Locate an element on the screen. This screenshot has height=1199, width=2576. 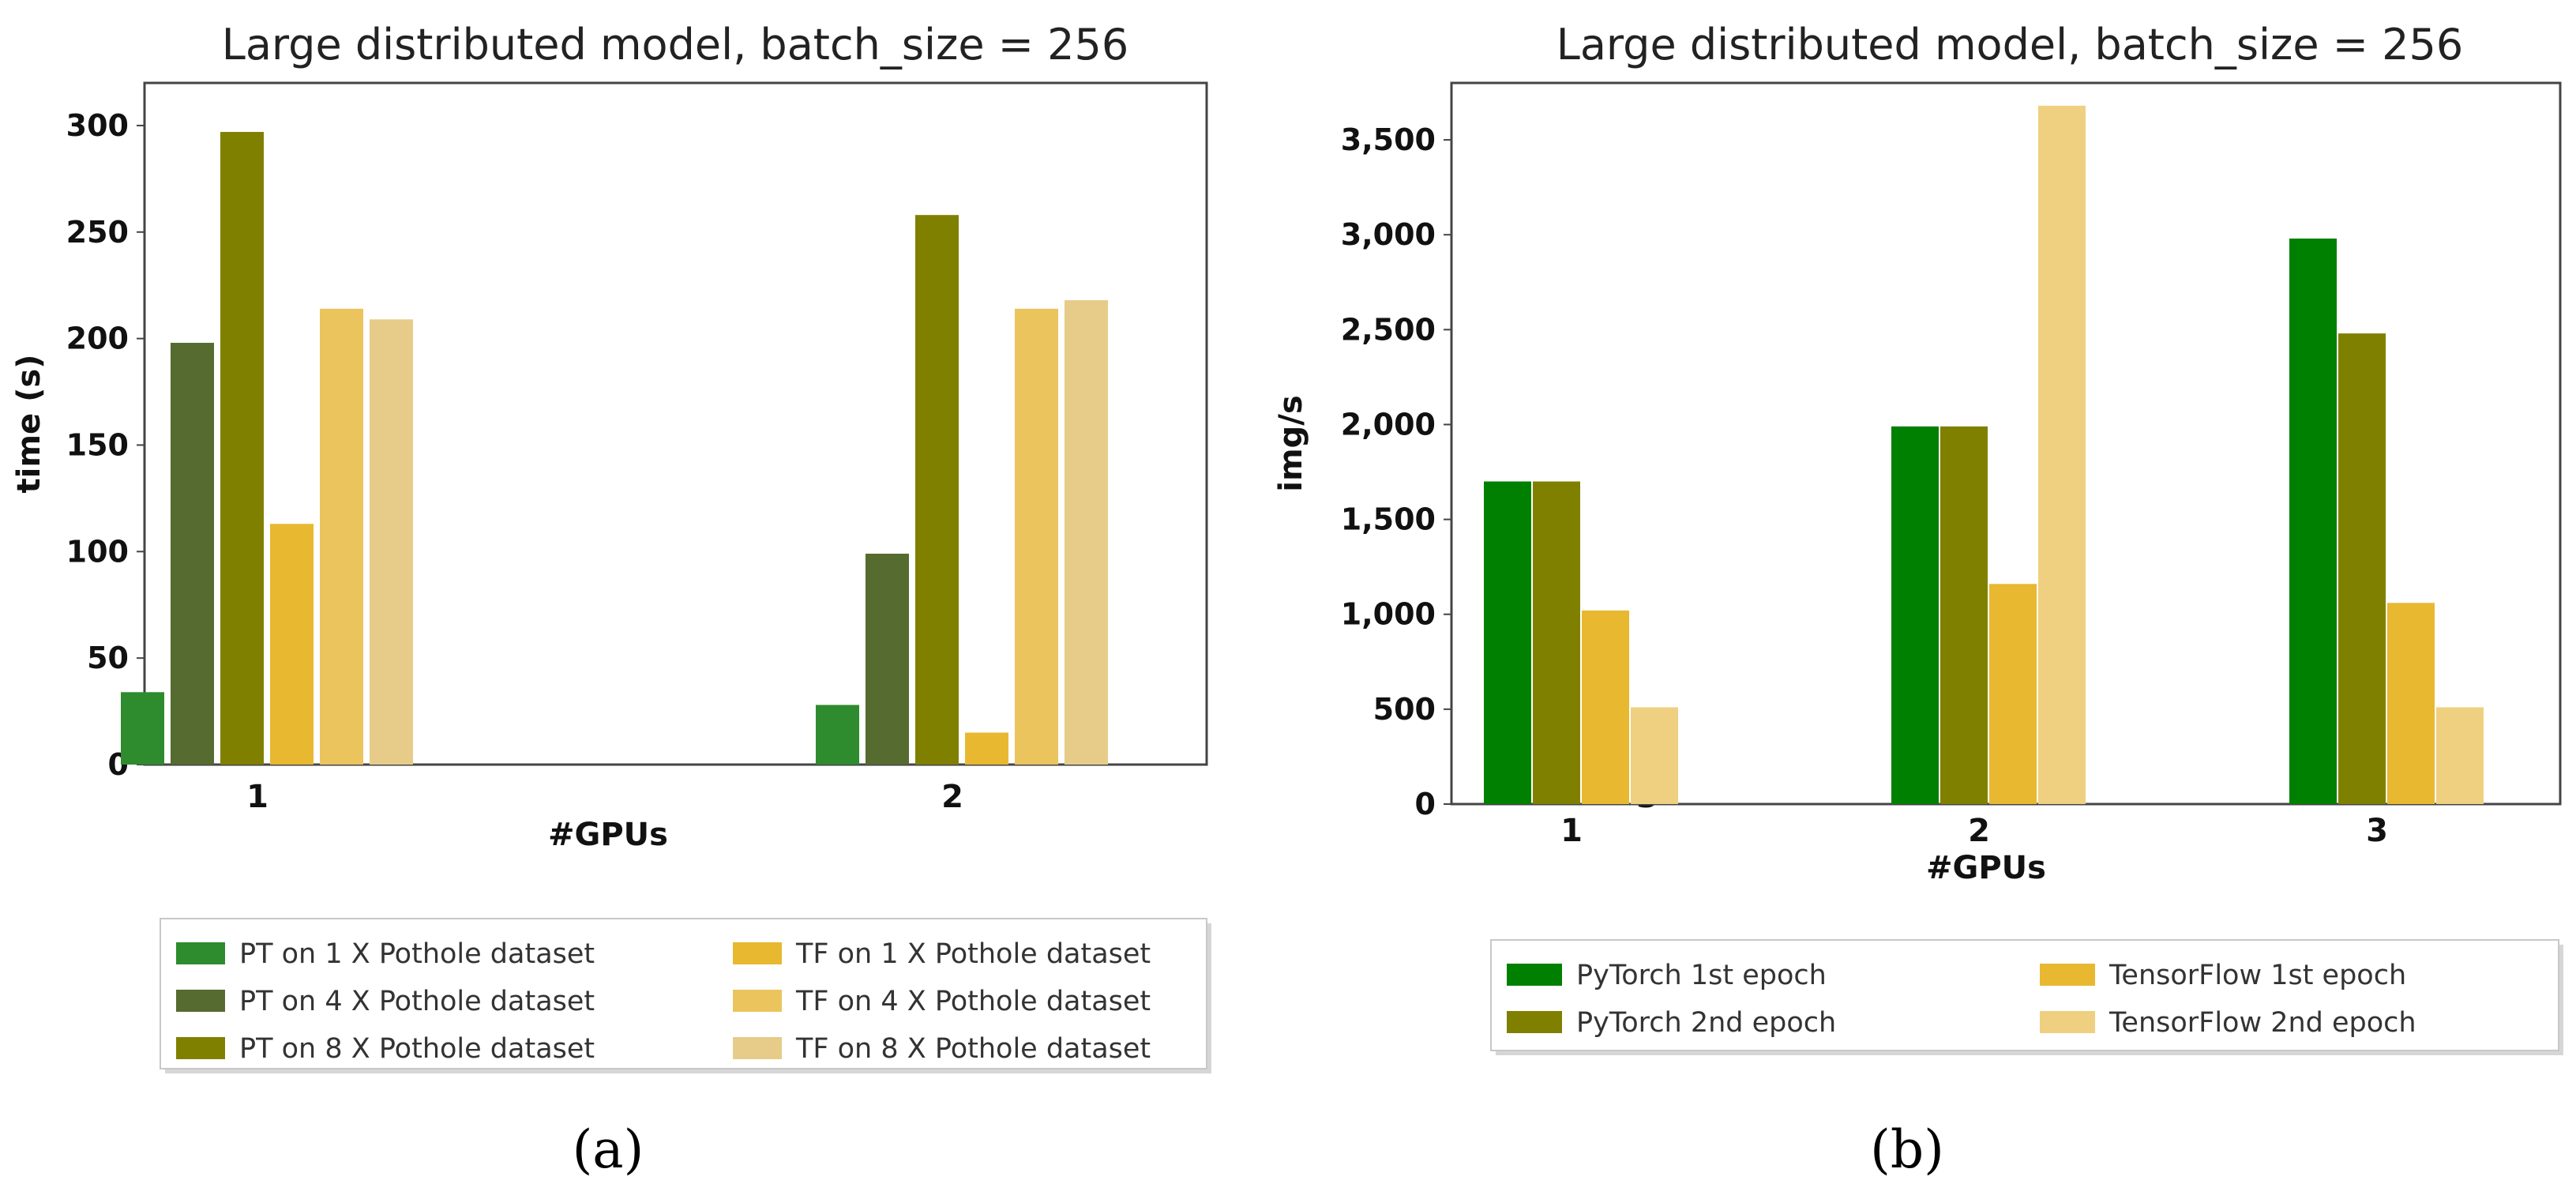
y-tick-label: 3,000 is located at coordinates (1388, 234).